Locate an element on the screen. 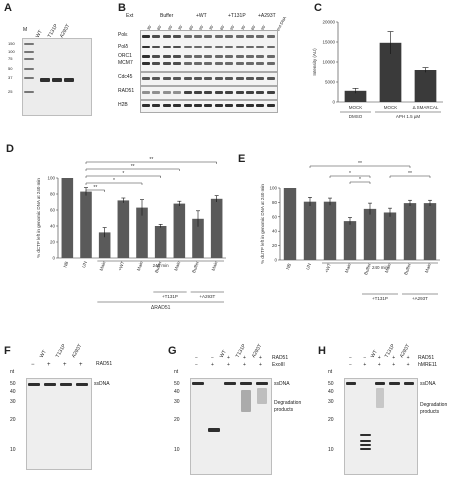 Image resolution: width=451 pixels, height=500 pixels. nt-size-label: 10 is located at coordinates (331, 450).